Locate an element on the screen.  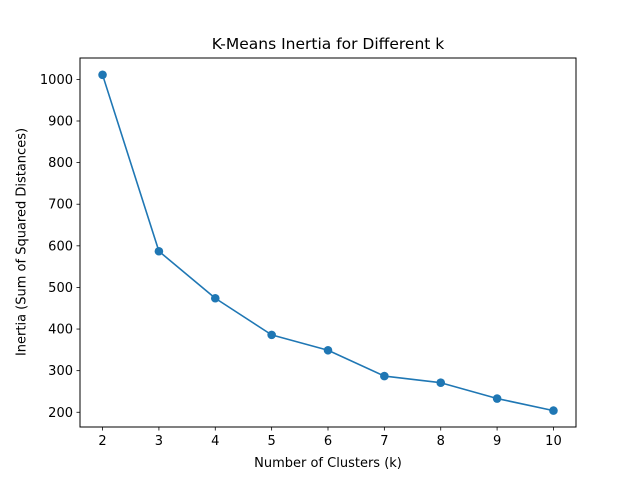
y-tick-label: 500 is located at coordinates (60, 288).